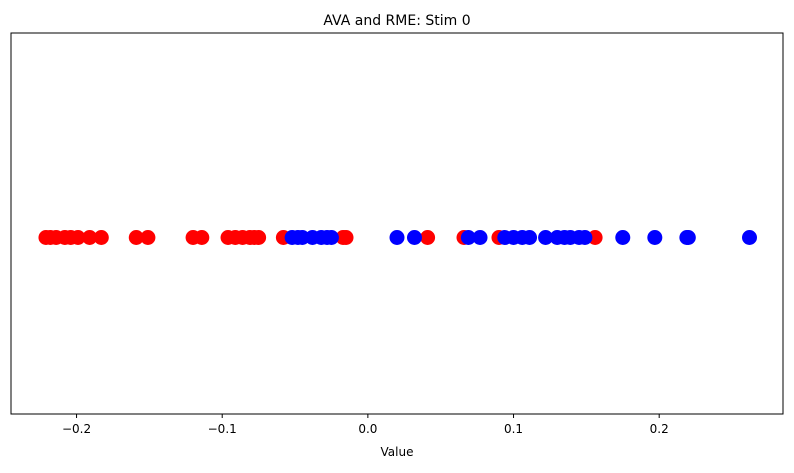 The width and height of the screenshot is (794, 473). What do you see at coordinates (76, 429) in the screenshot?
I see `x-tick-label: −0.2` at bounding box center [76, 429].